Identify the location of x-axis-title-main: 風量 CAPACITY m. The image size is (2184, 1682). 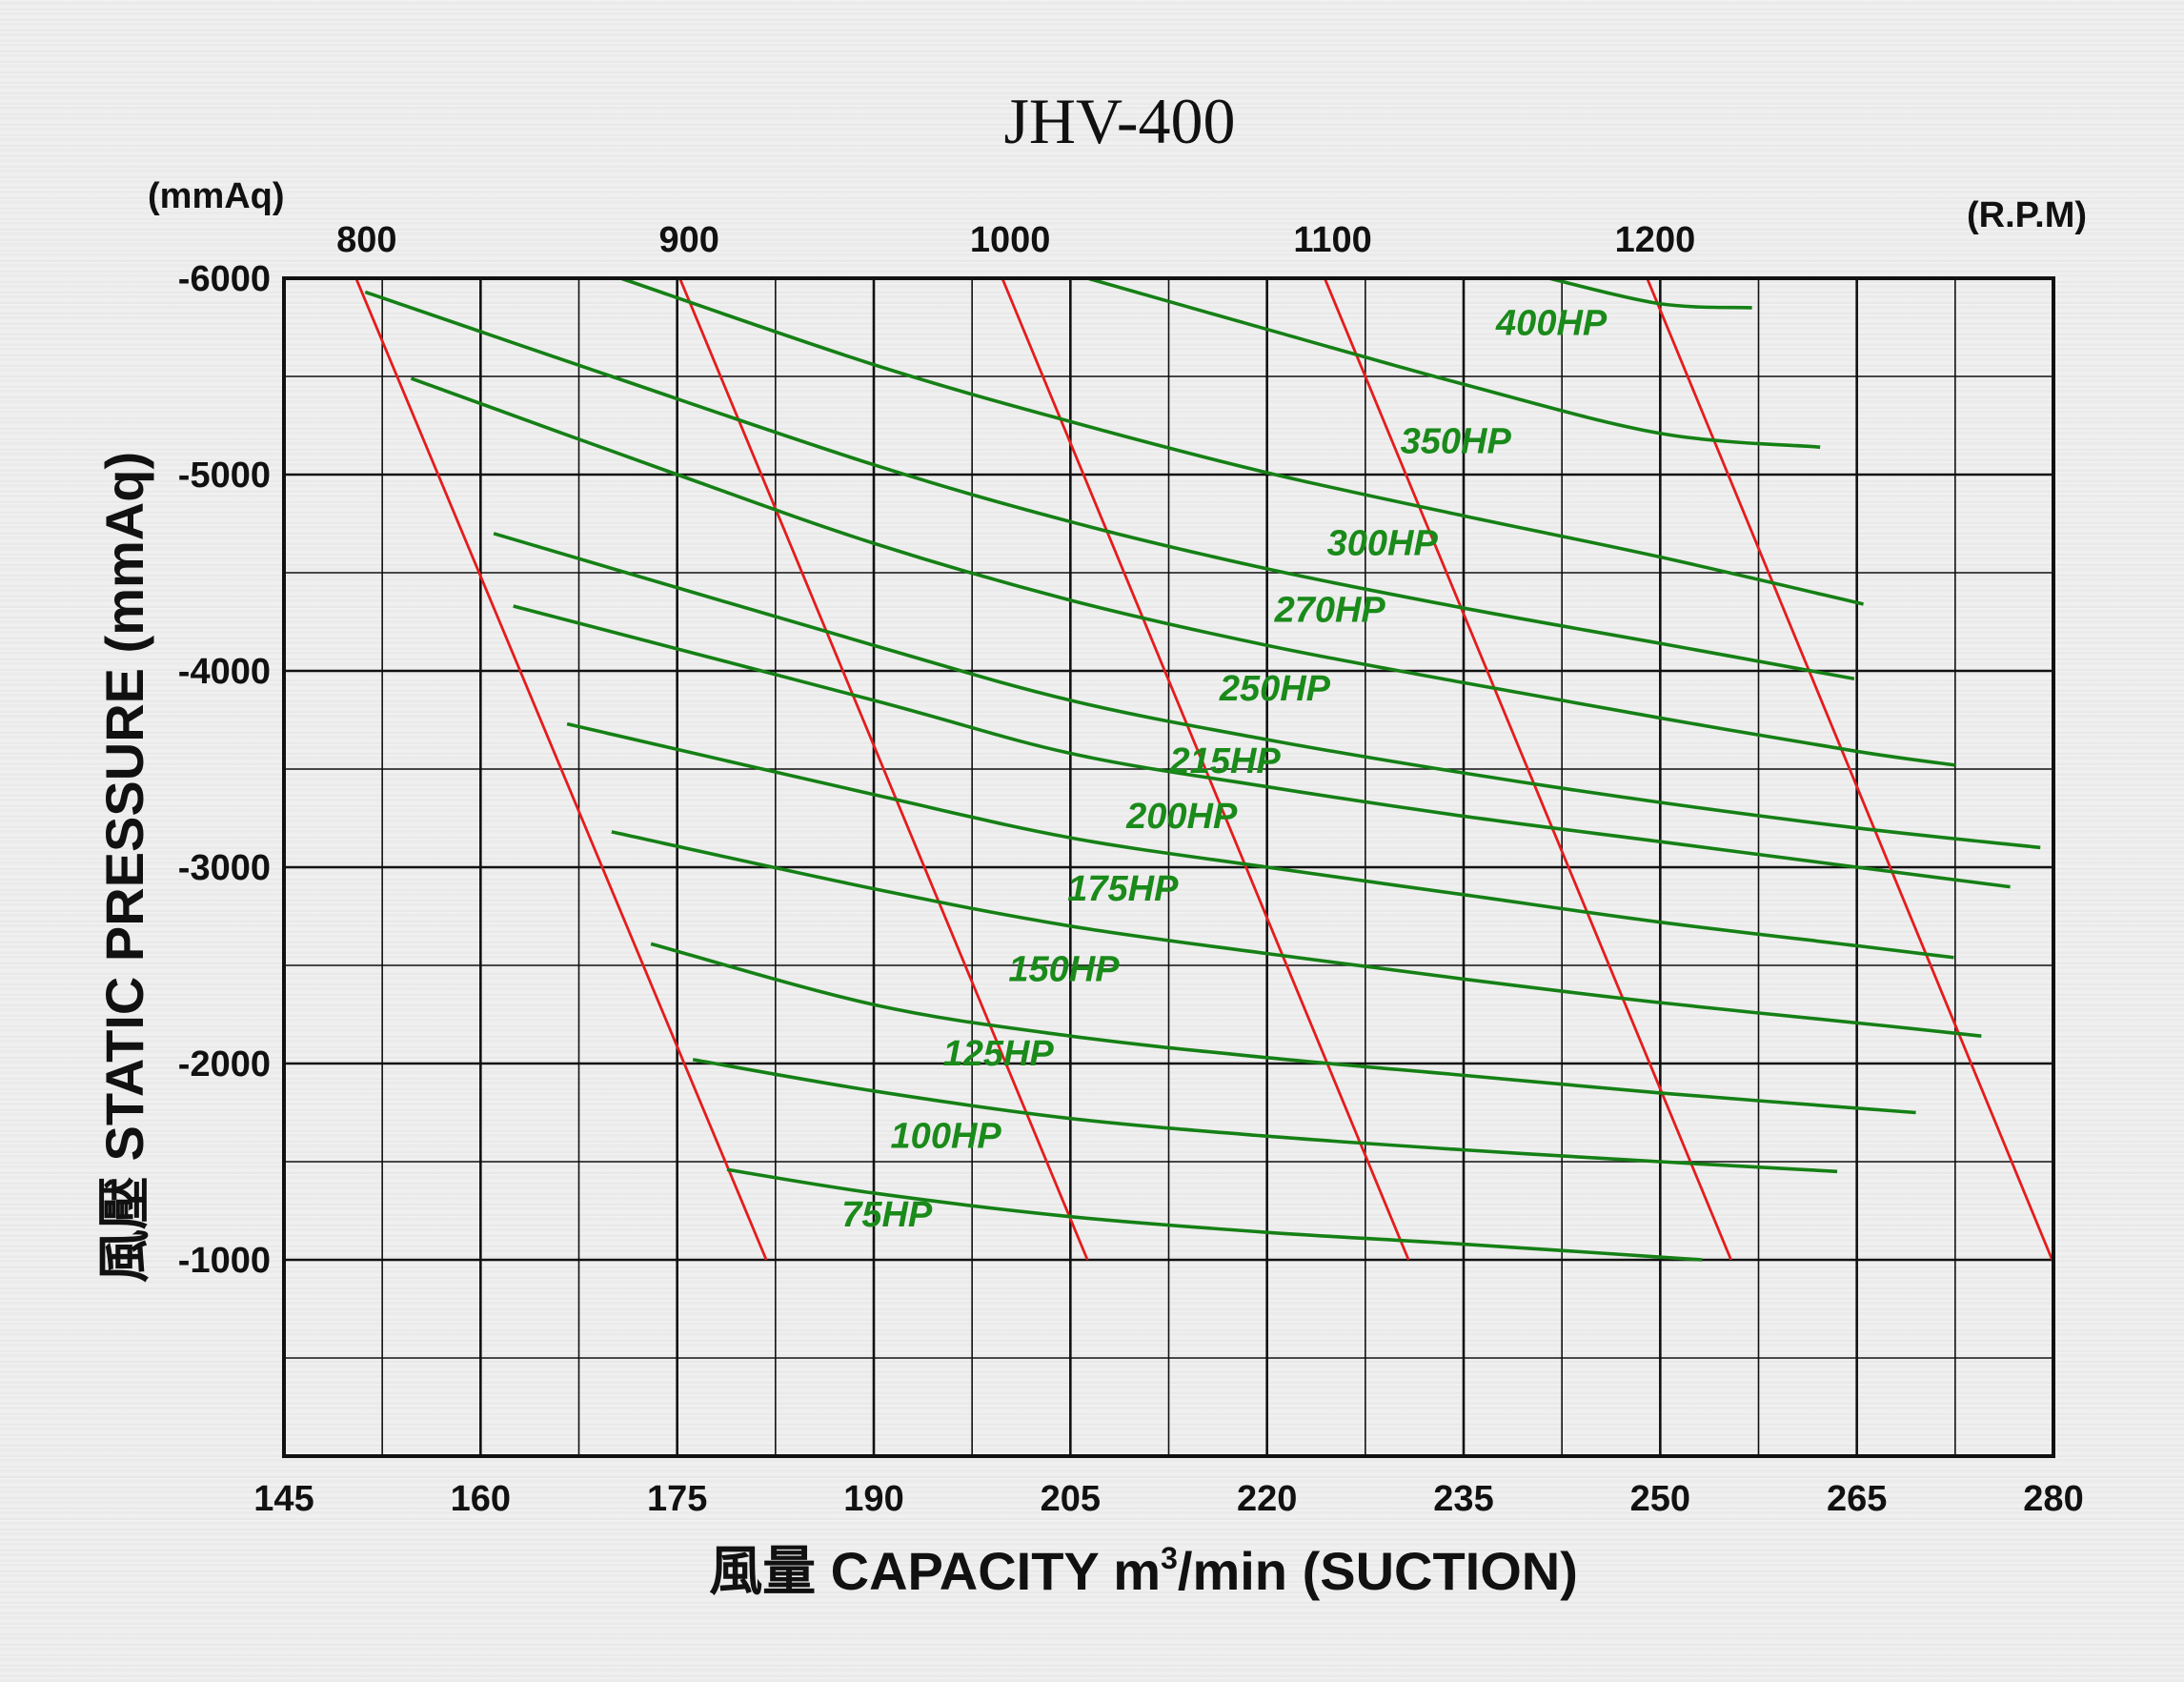
(935, 1571).